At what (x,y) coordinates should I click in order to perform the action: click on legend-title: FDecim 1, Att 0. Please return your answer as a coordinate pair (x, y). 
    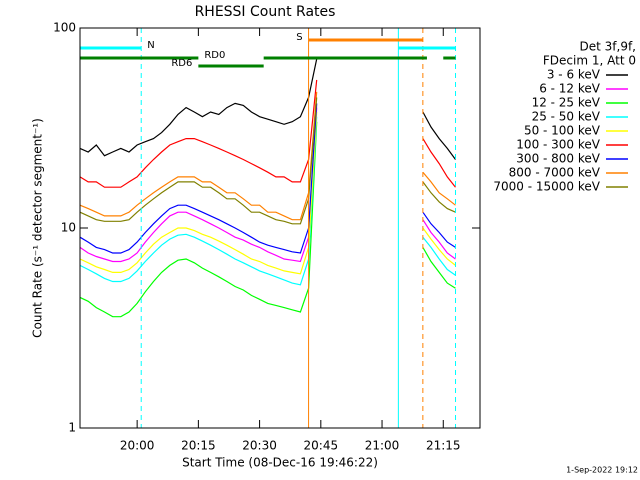
    Looking at the image, I should click on (589, 61).